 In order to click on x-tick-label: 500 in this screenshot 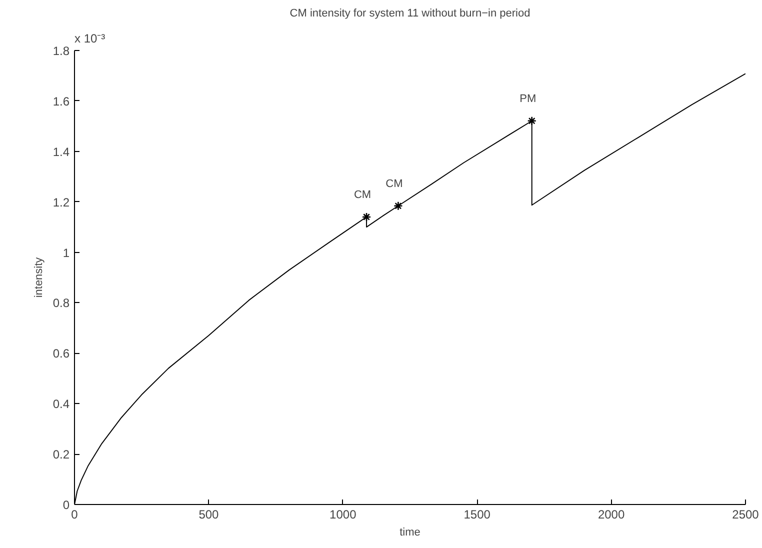, I will do `click(209, 515)`.